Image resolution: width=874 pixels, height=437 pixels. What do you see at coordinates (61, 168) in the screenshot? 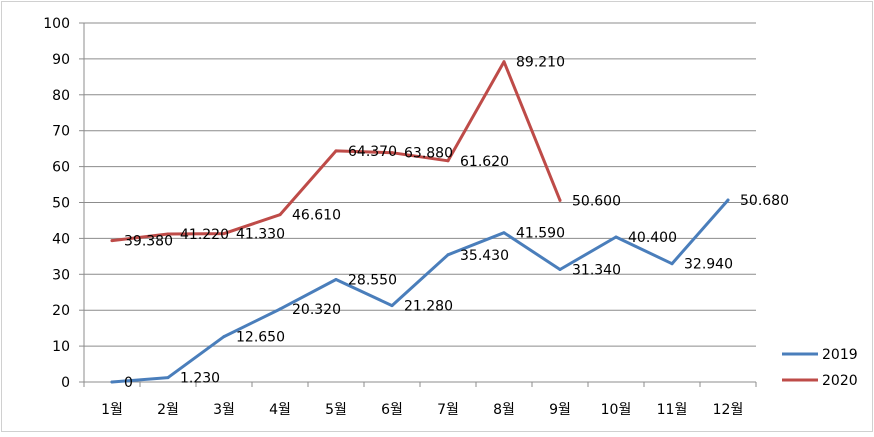
I see `y-tick-label: 60` at bounding box center [61, 168].